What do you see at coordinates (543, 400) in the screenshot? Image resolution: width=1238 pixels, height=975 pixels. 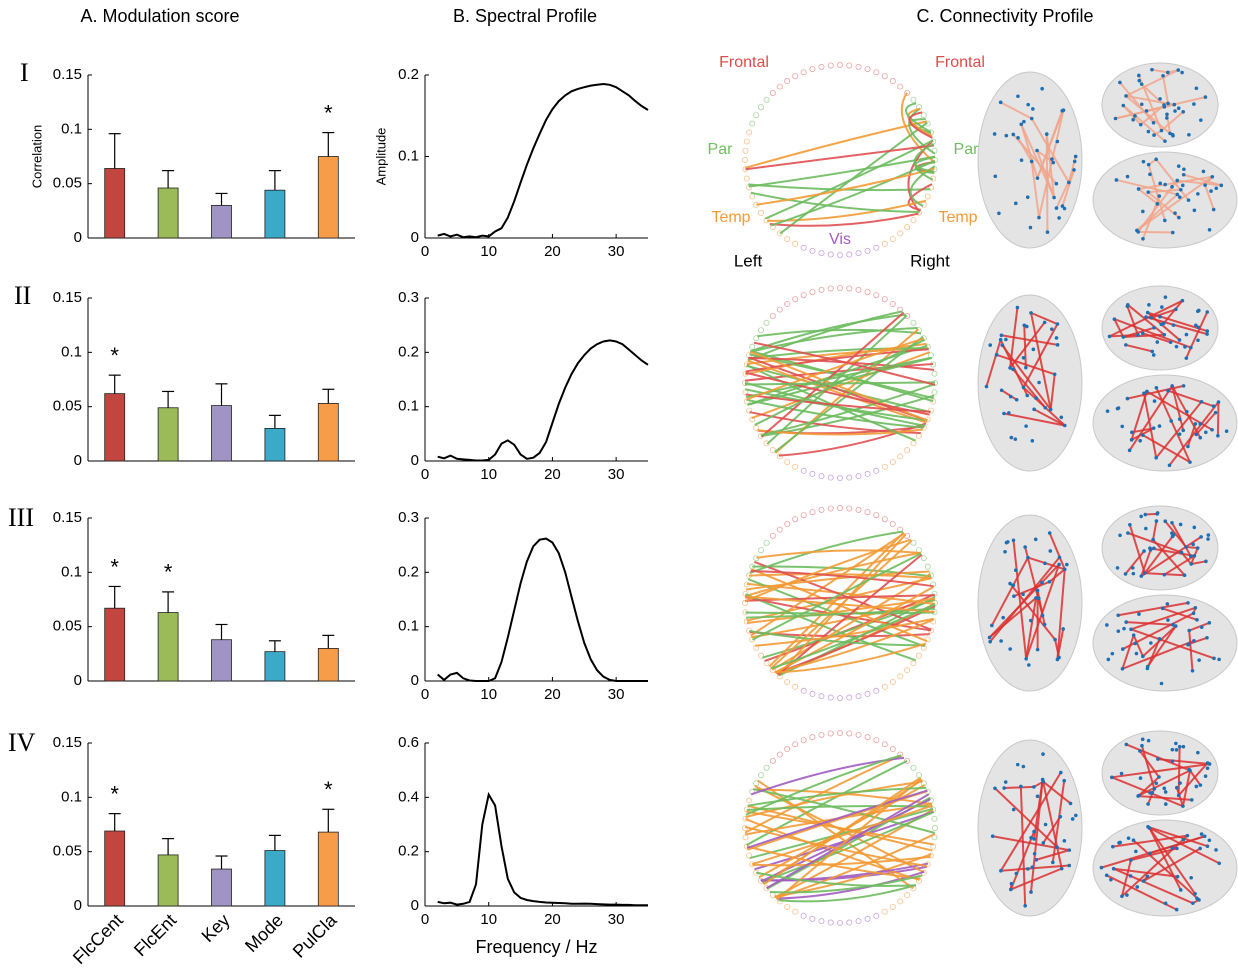 I see `spectral-line` at bounding box center [543, 400].